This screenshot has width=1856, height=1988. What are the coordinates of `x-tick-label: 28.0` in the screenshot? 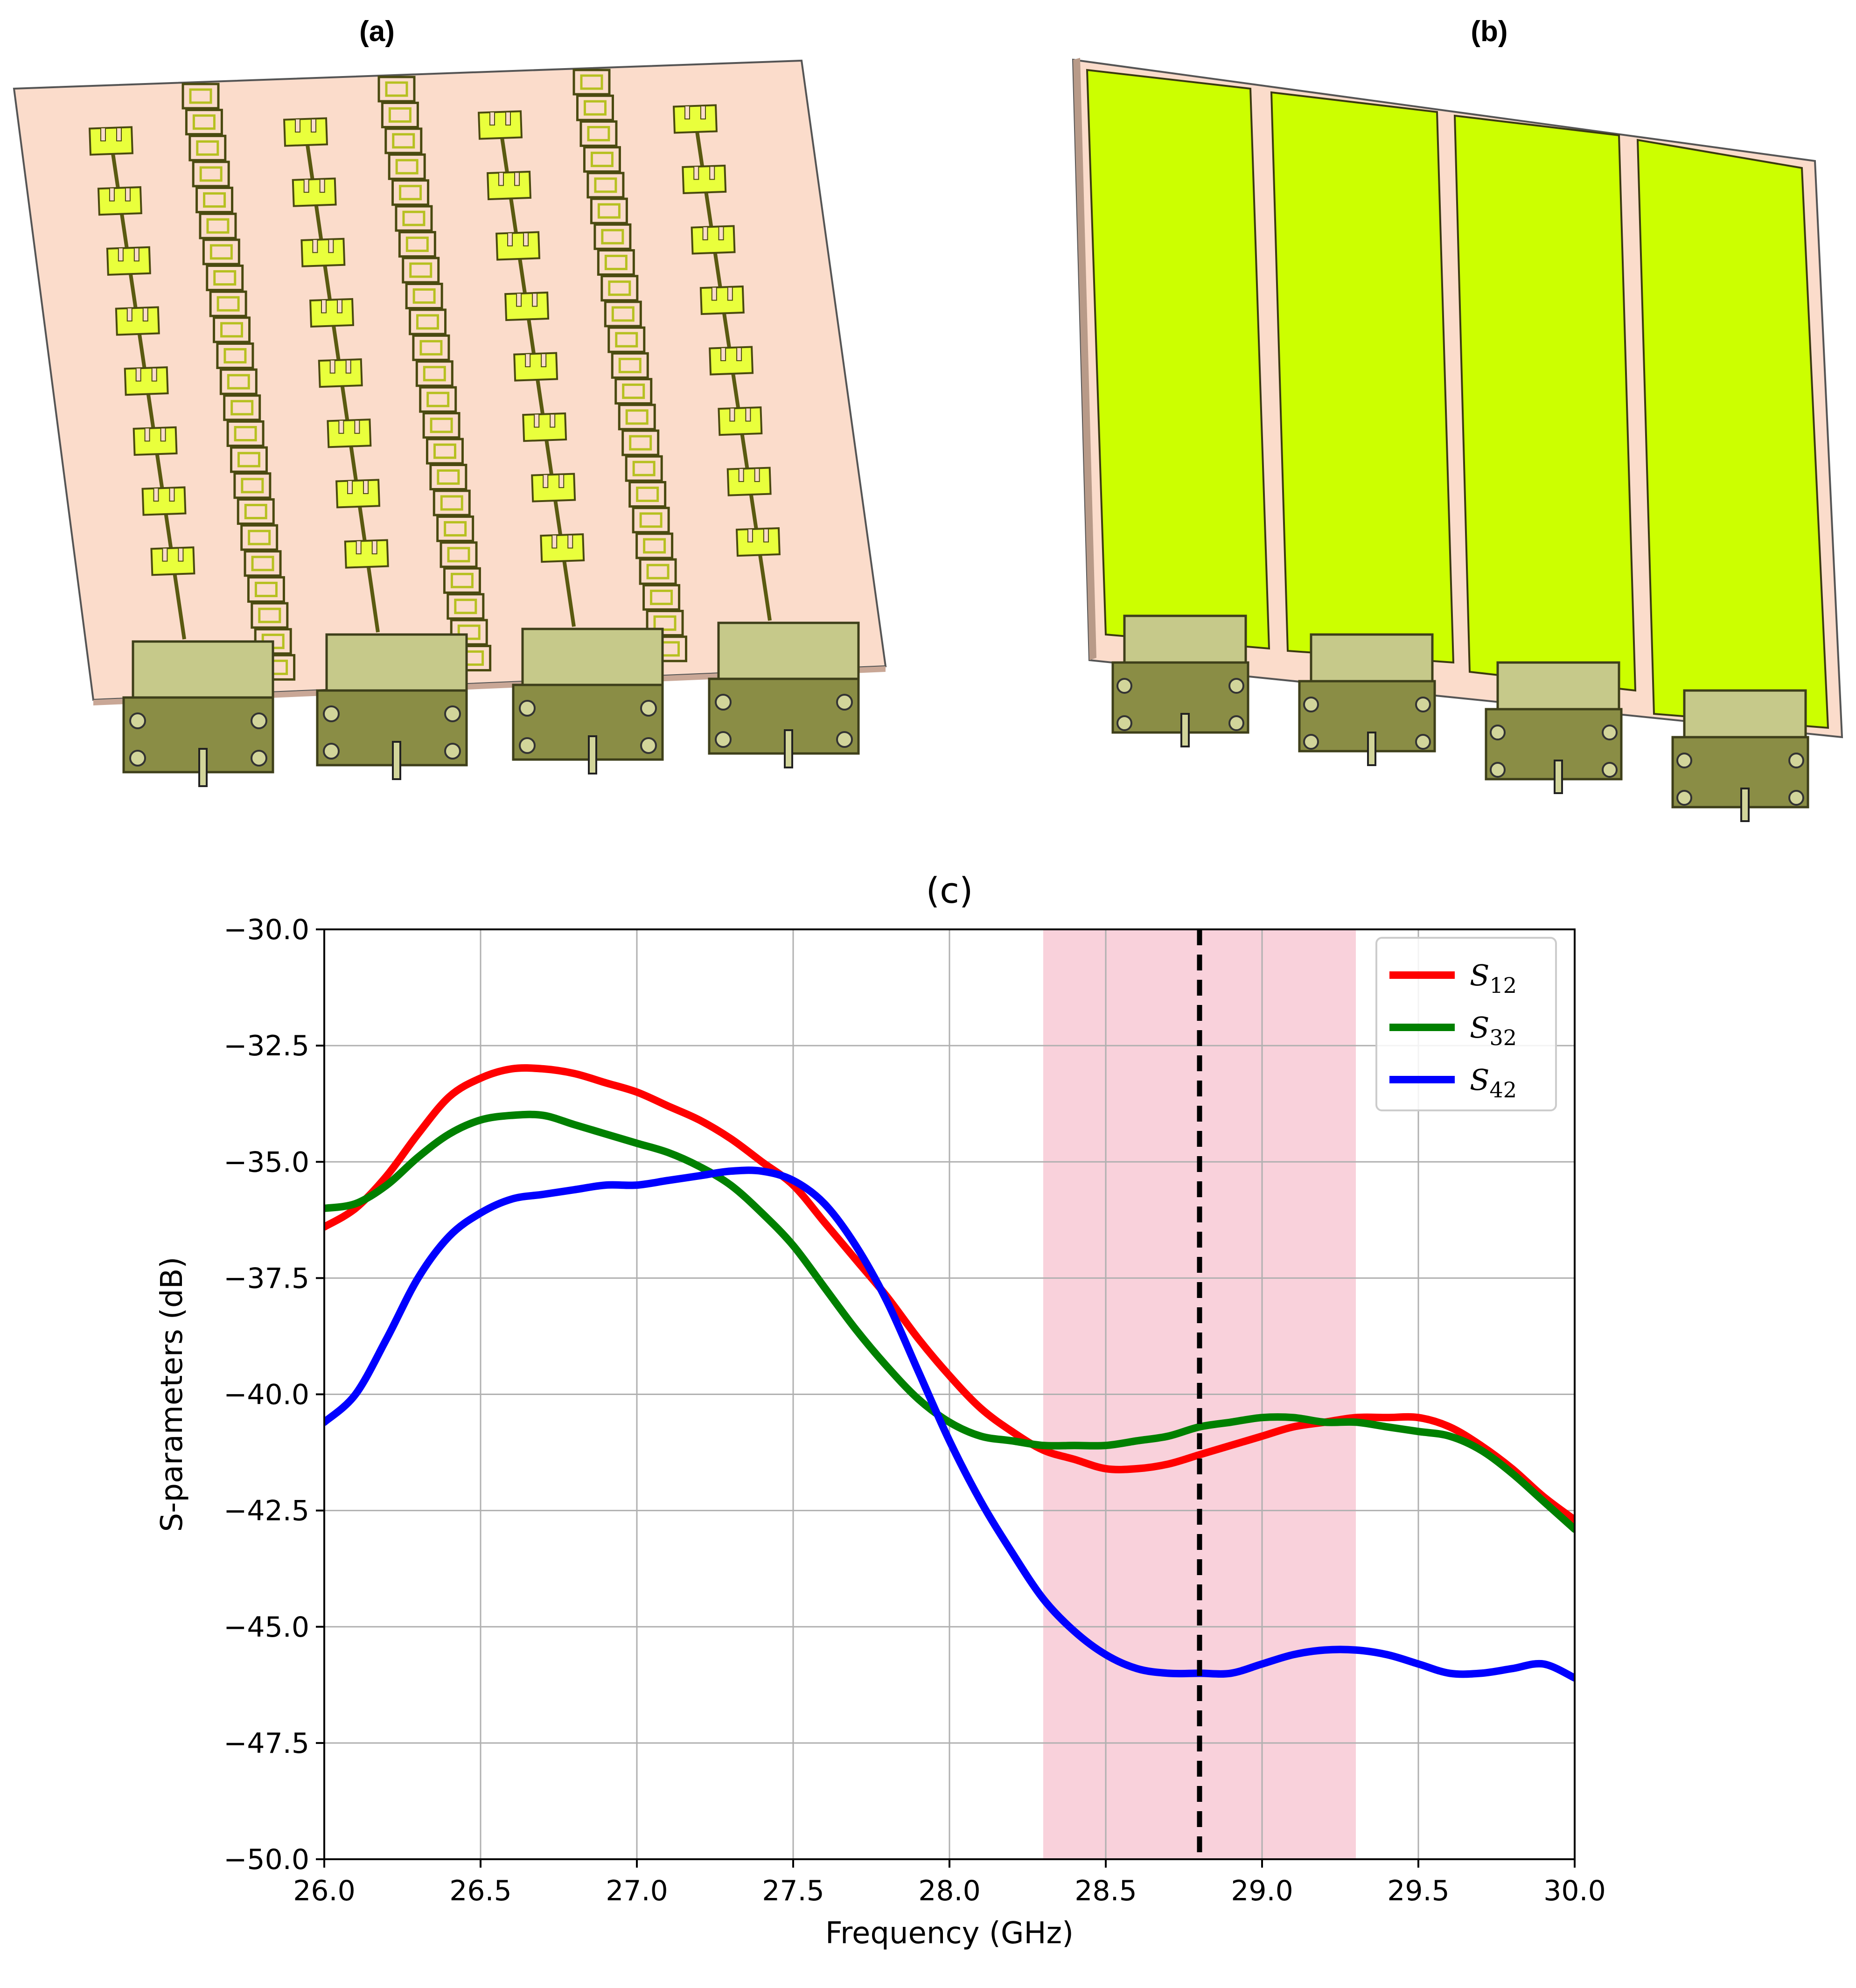 It's located at (950, 1891).